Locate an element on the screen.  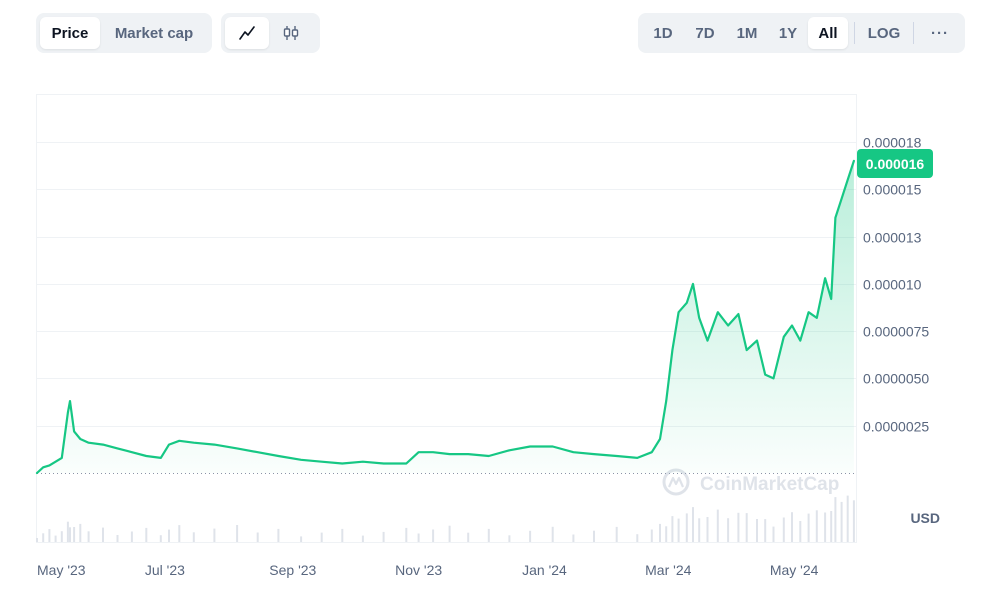
range-1d-button: 1D is located at coordinates (663, 33).